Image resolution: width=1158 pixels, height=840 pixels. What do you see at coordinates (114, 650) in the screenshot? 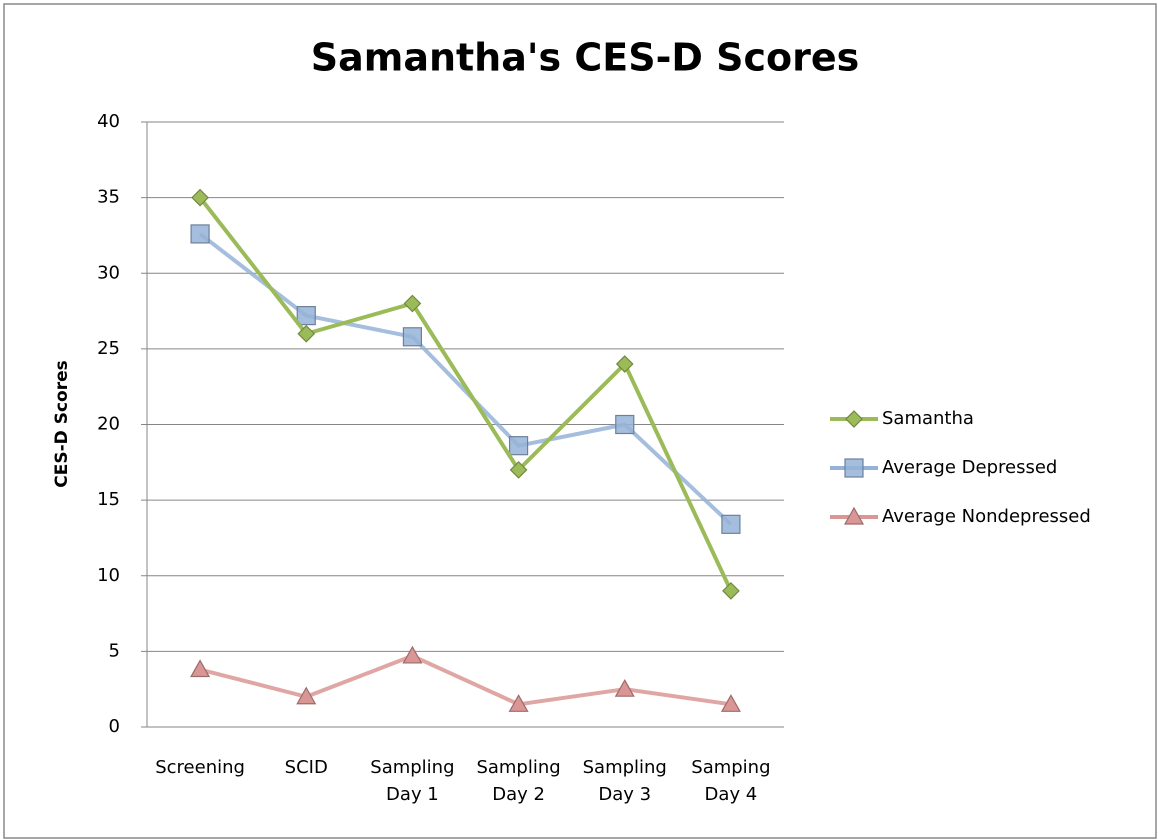
I see `y-tick-label: 5` at bounding box center [114, 650].